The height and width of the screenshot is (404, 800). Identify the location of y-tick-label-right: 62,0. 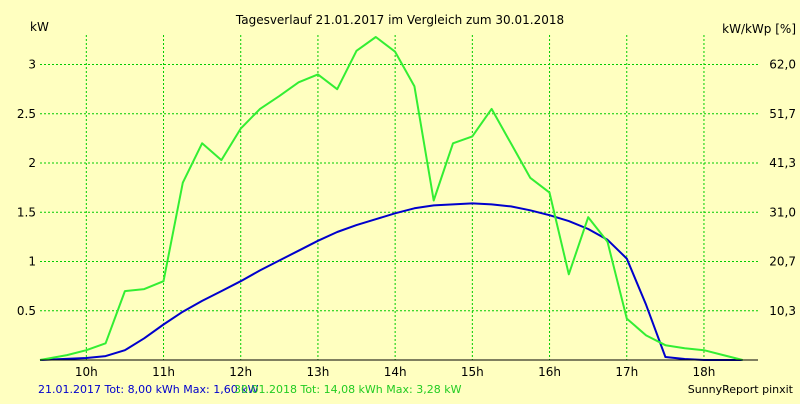
(782, 65).